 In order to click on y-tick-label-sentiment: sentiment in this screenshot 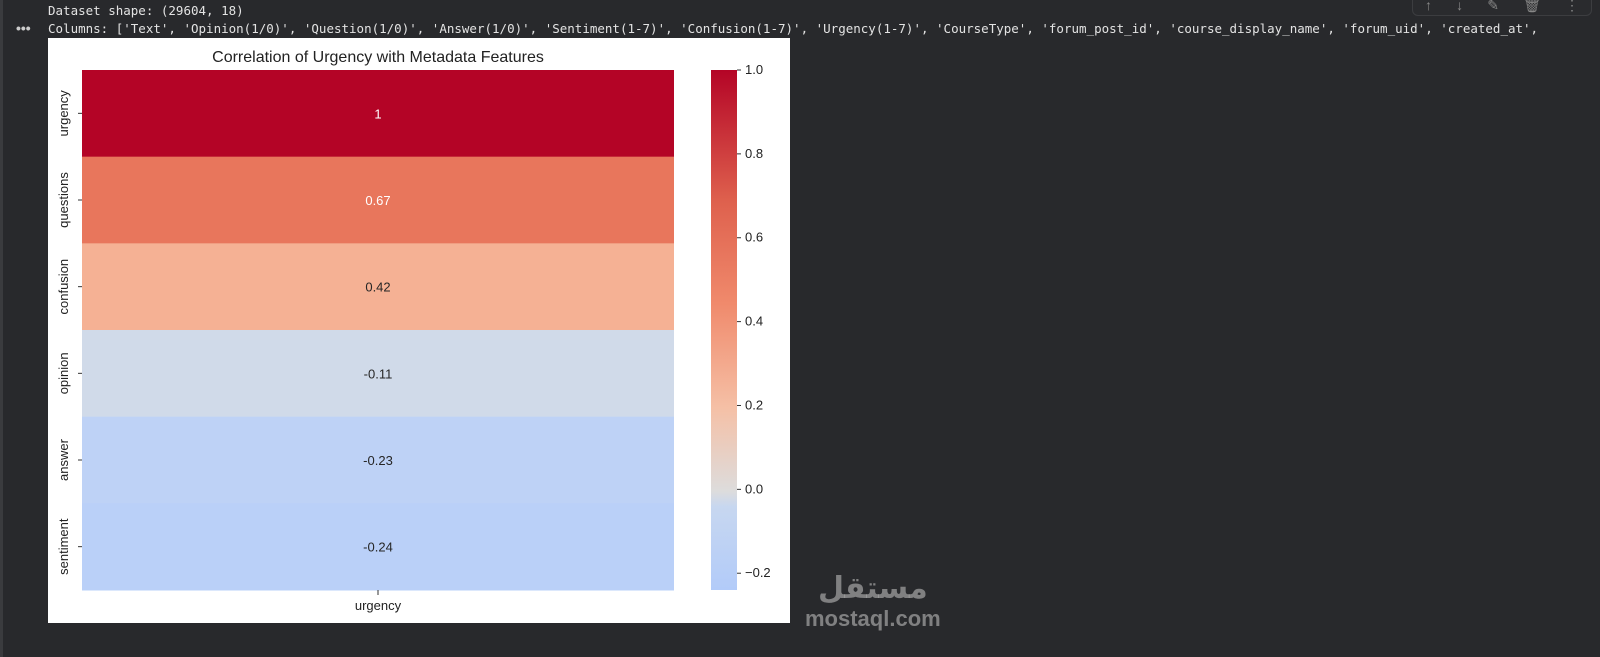, I will do `click(63, 546)`.